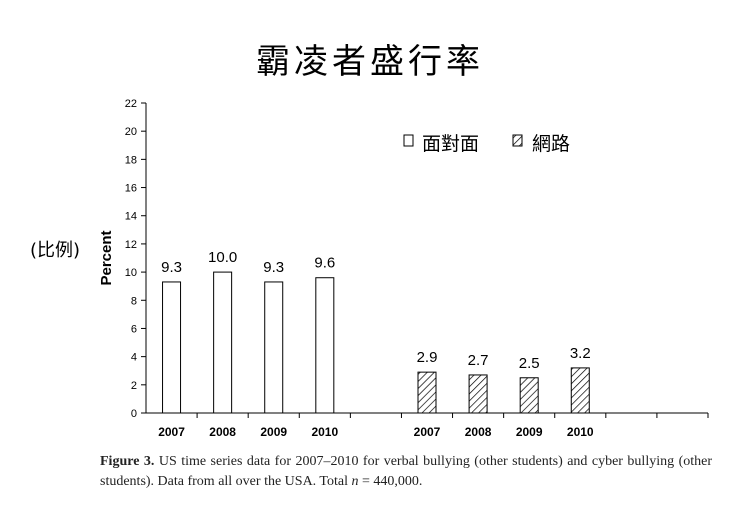  I want to click on bar-2009-face-to-face, so click(274, 347).